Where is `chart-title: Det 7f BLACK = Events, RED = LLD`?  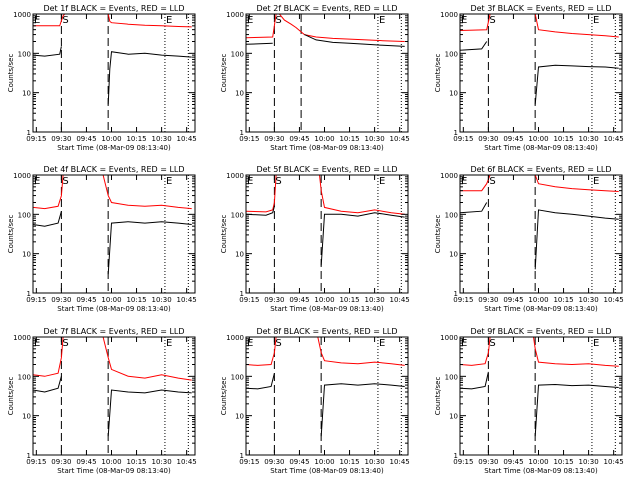
chart-title: Det 7f BLACK = Events, RED = LLD is located at coordinates (113, 331).